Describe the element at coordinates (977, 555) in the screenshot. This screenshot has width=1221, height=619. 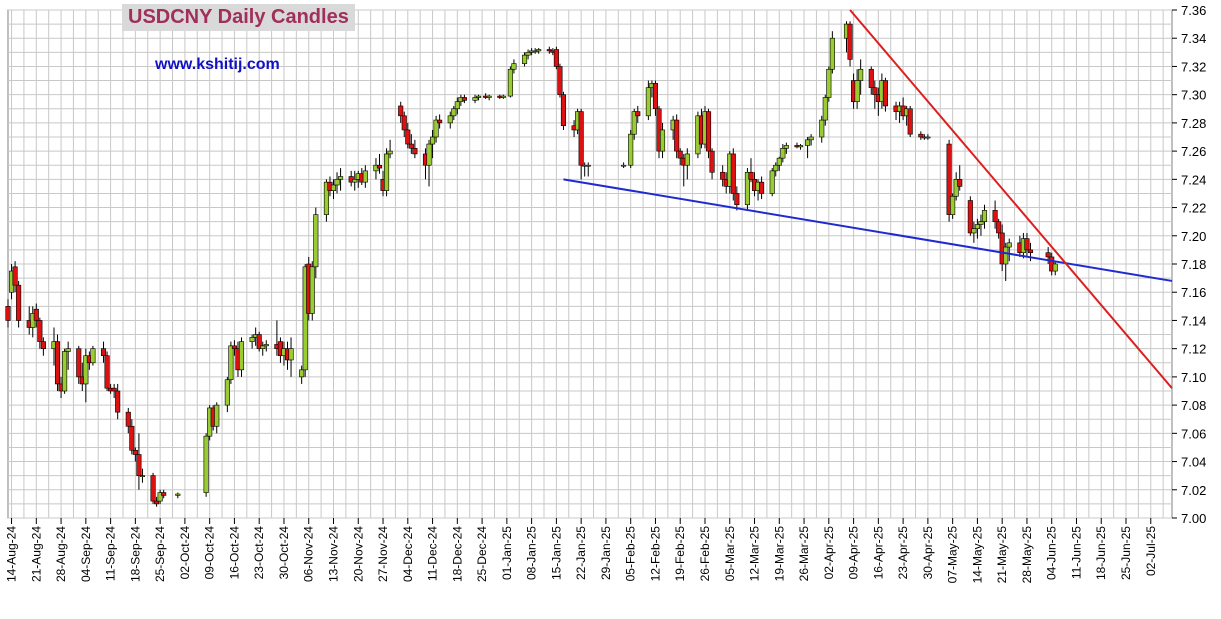
I see `x-tick-label: 14-May-25` at that location.